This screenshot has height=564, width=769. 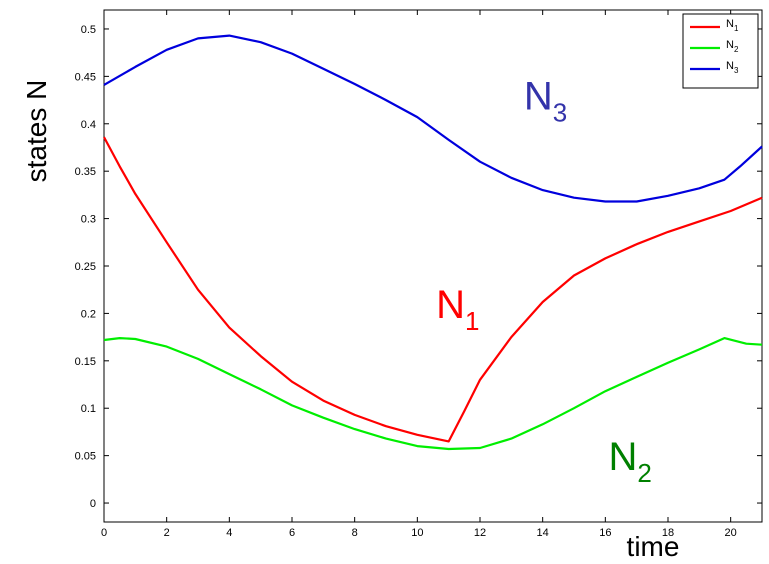 What do you see at coordinates (85, 362) in the screenshot?
I see `y-tick-label: 0.15` at bounding box center [85, 362].